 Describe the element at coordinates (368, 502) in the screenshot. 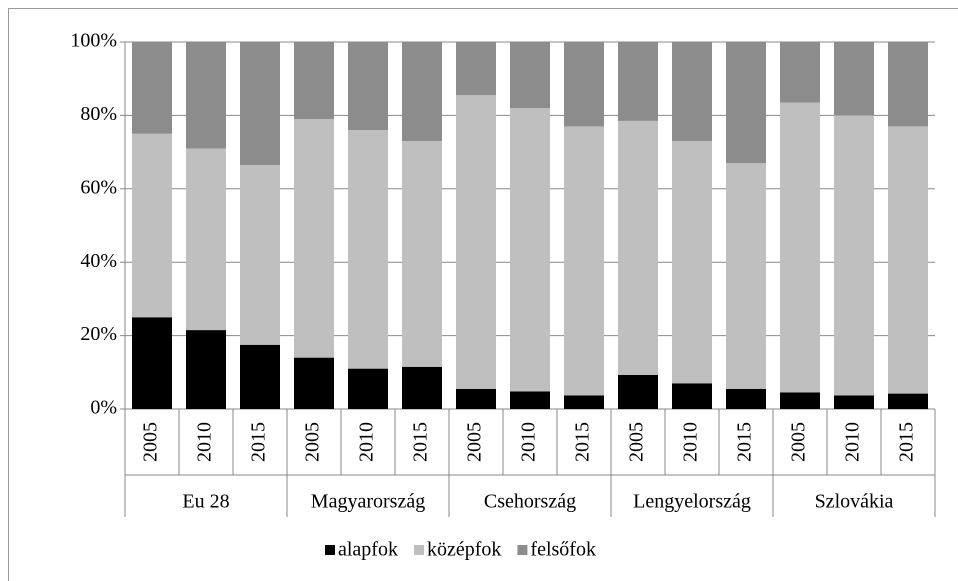

I see `group-label: Magyarország` at that location.